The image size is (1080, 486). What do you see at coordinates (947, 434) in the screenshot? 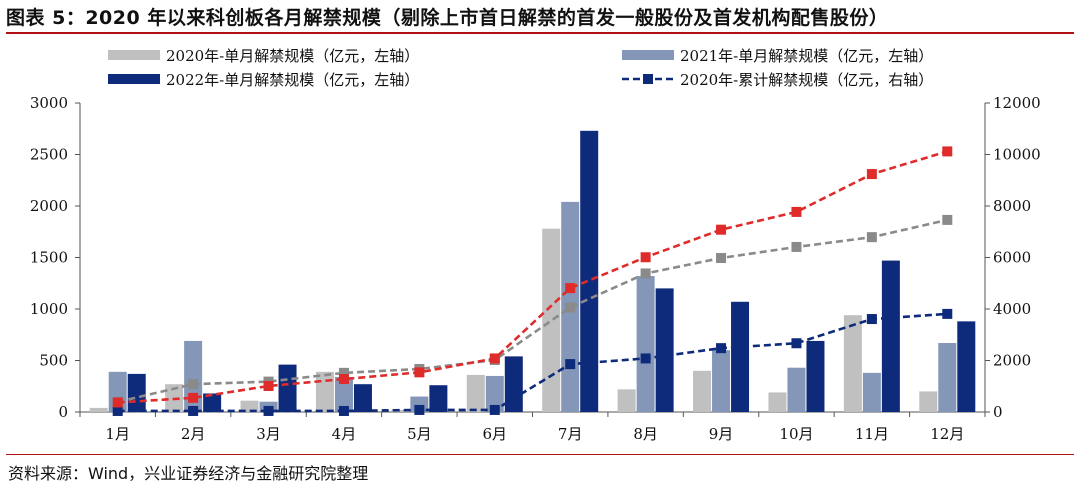
I see `x-tick-label: 12月` at bounding box center [947, 434].